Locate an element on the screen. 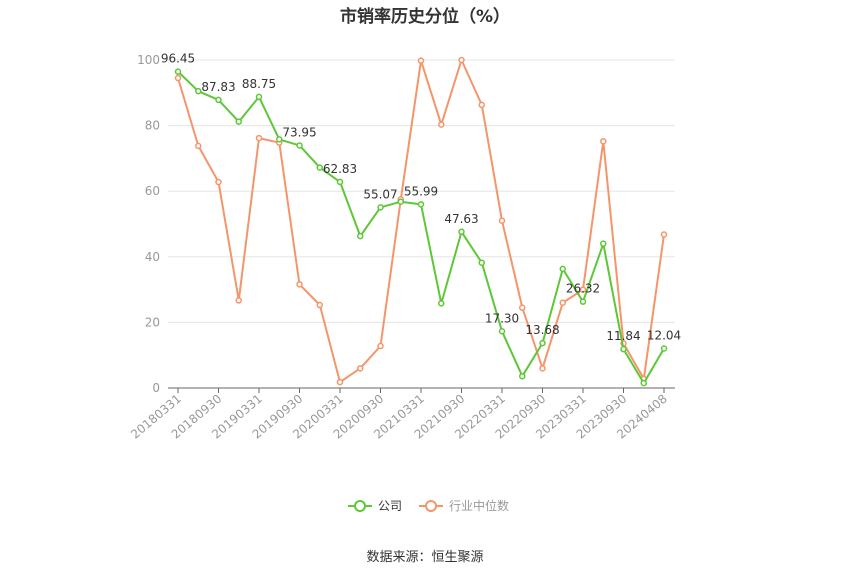 The image size is (850, 575). data-label: 12.04 is located at coordinates (664, 336).